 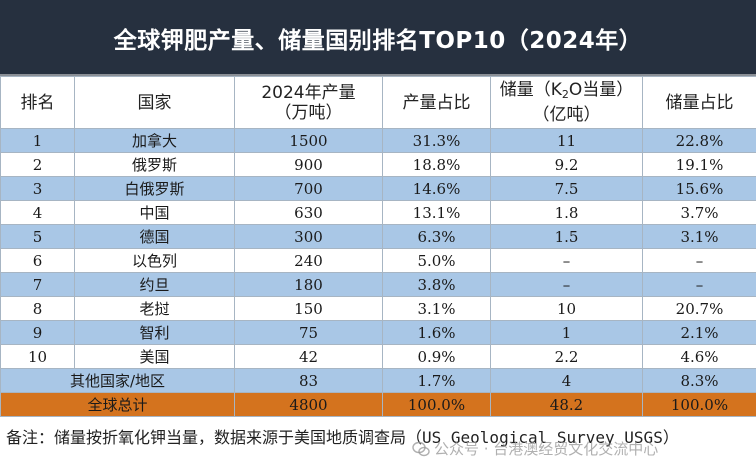 I want to click on header-reserves-post: O当量）, so click(x=601, y=90).